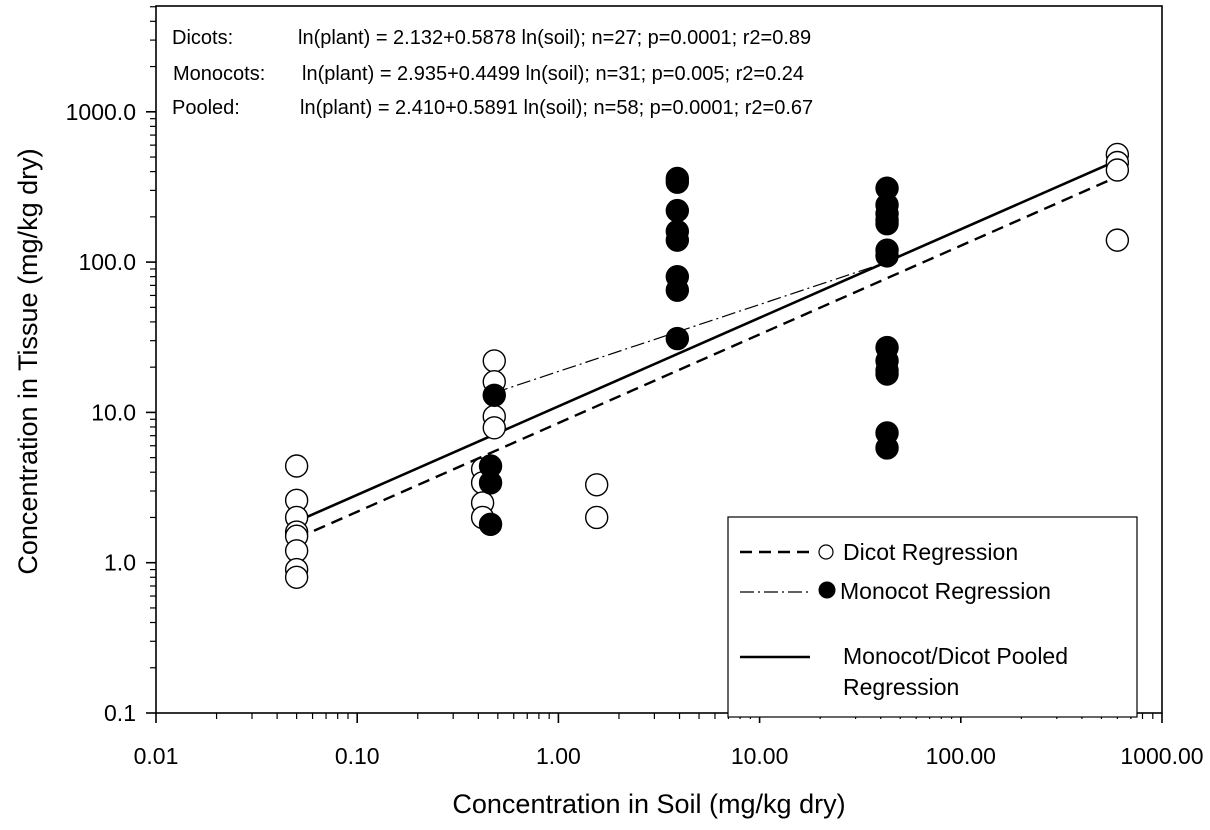 The height and width of the screenshot is (830, 1210). What do you see at coordinates (691, 327) in the screenshot?
I see `regression-line-dash-dot` at bounding box center [691, 327].